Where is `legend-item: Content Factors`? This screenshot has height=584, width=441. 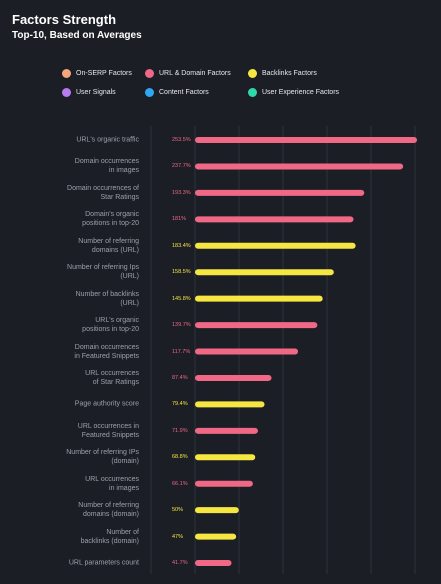
legend-item: Content Factors is located at coordinates (177, 92).